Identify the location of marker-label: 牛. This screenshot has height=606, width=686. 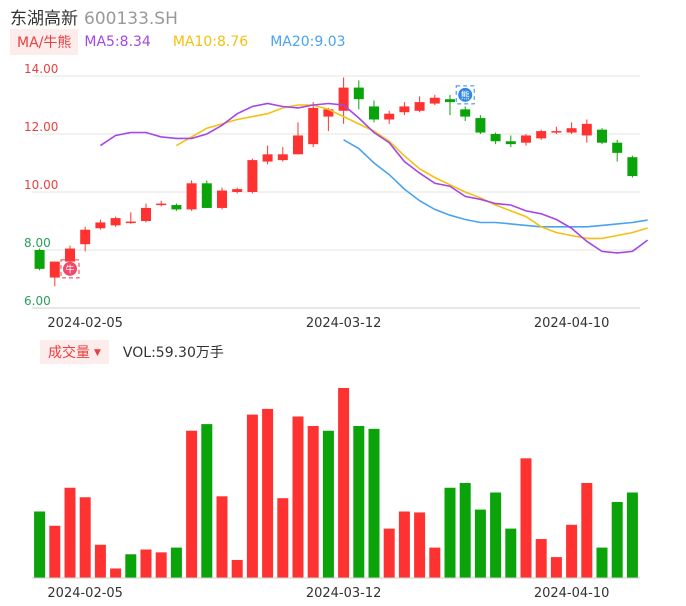
(69, 269).